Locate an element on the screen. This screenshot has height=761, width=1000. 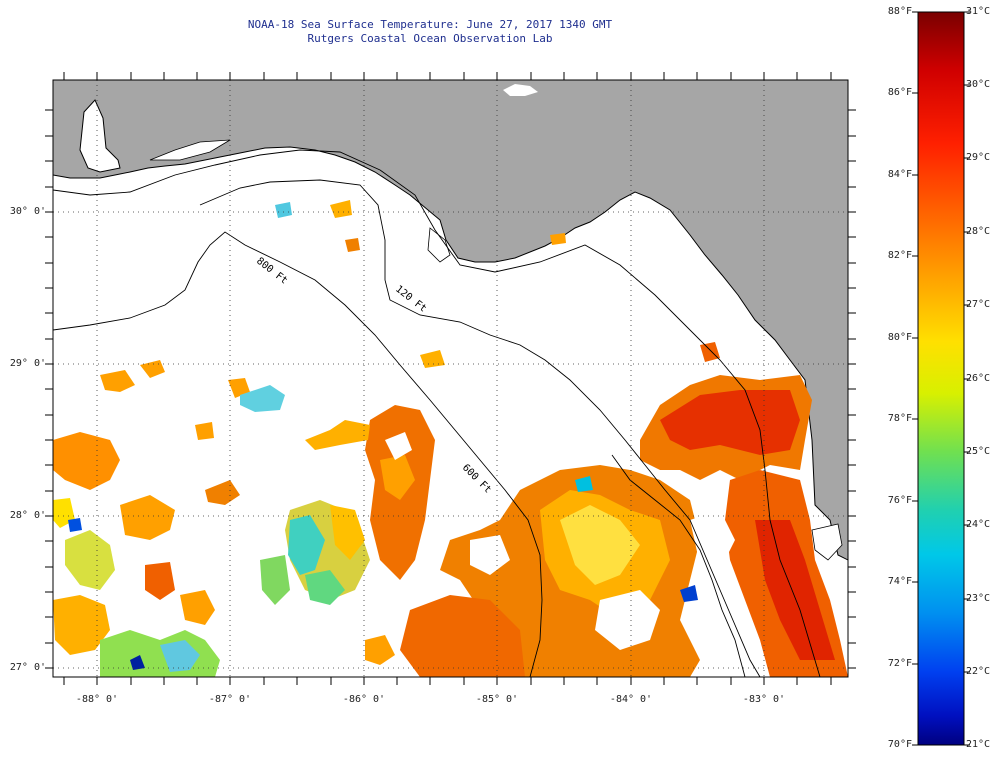
cbar-c-22: 22°C is located at coordinates (978, 671).